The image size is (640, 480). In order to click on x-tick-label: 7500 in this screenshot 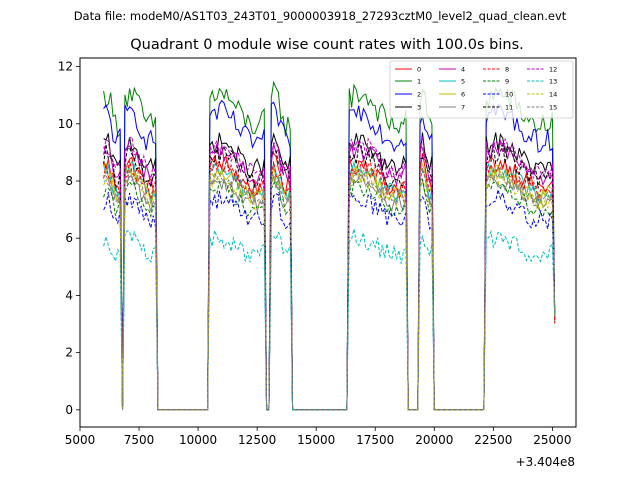, I will do `click(139, 440)`.